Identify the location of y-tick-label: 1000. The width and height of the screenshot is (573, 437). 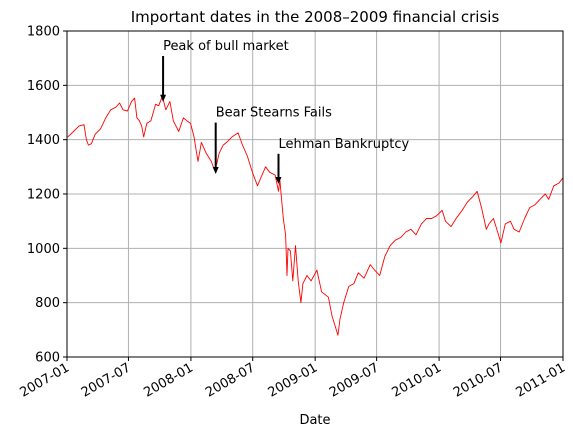
(43, 249).